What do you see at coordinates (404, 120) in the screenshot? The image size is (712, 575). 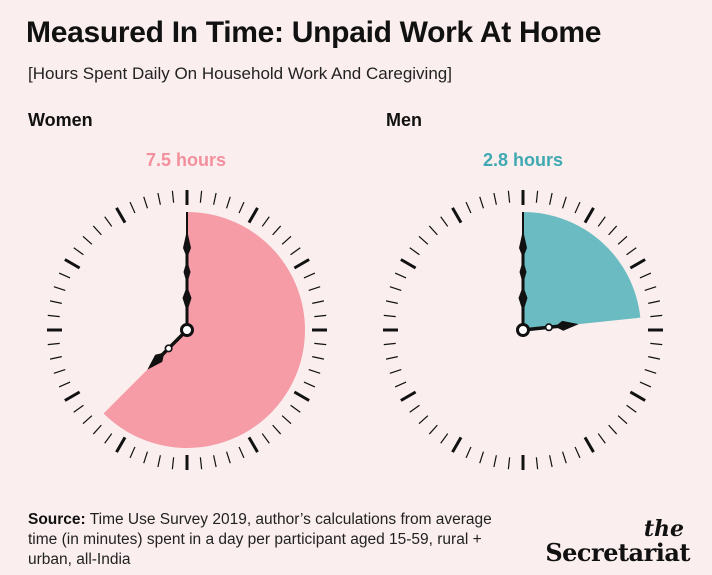 I see `men-panel-label: Men` at bounding box center [404, 120].